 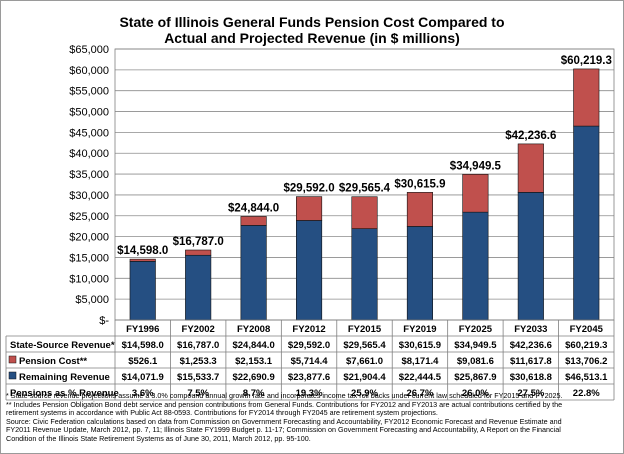 I want to click on table-cell: $2,153.1, so click(x=254, y=361).